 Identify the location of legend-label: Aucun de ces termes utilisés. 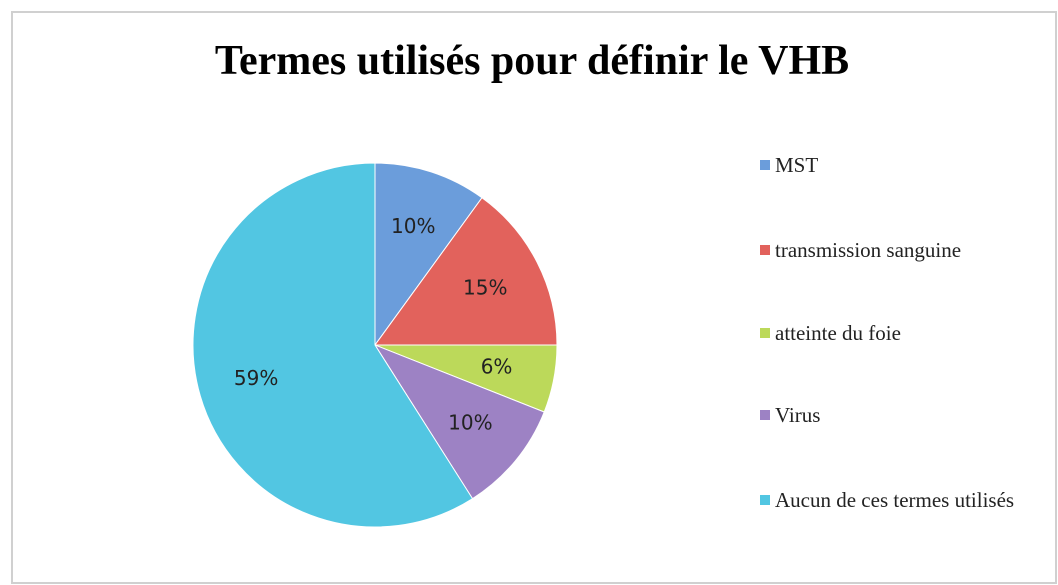
(895, 500).